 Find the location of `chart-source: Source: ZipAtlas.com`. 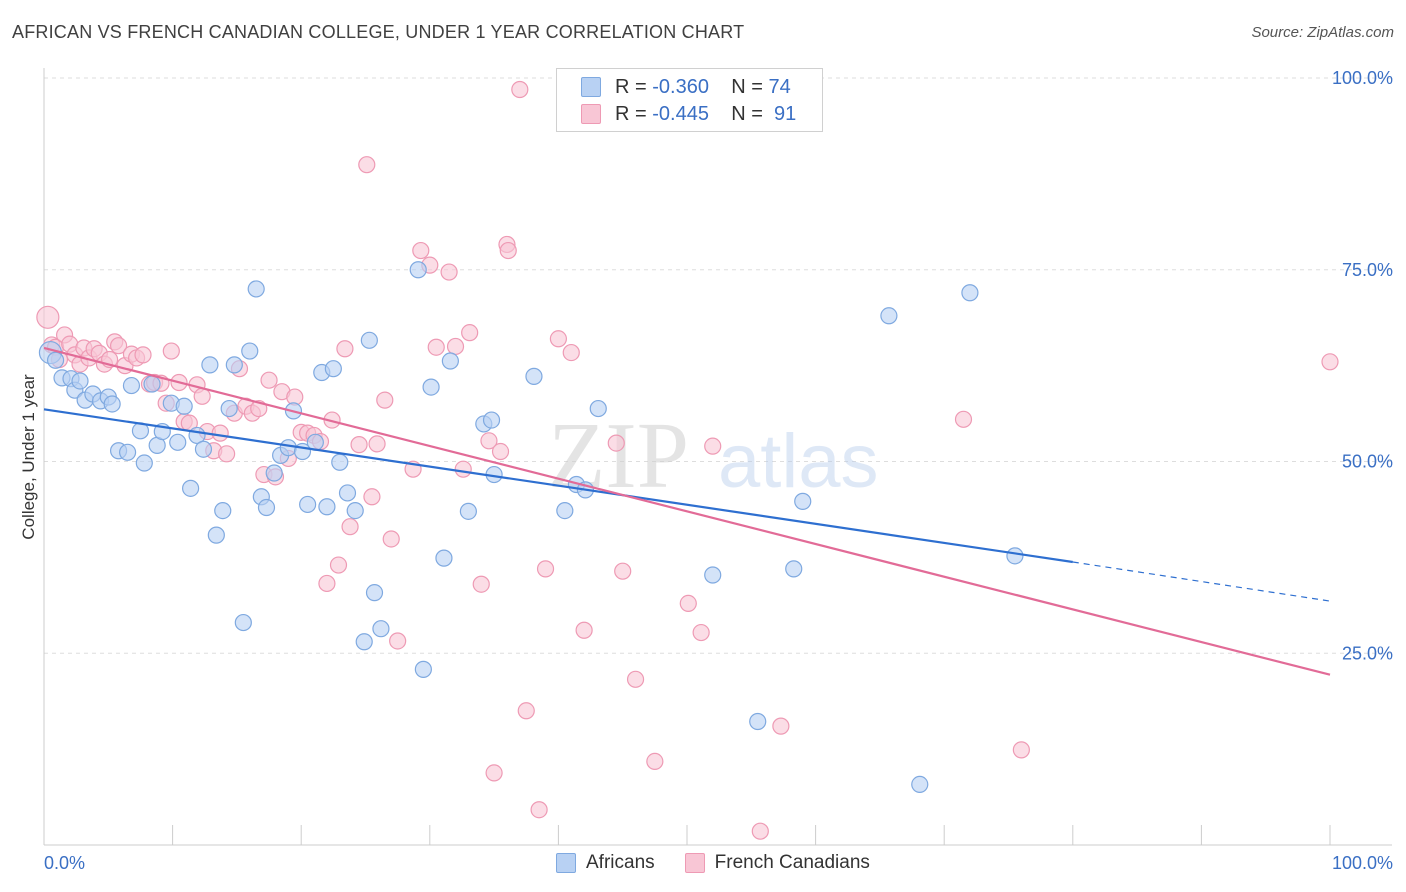

chart-source: Source: ZipAtlas.com is located at coordinates (1322, 32).